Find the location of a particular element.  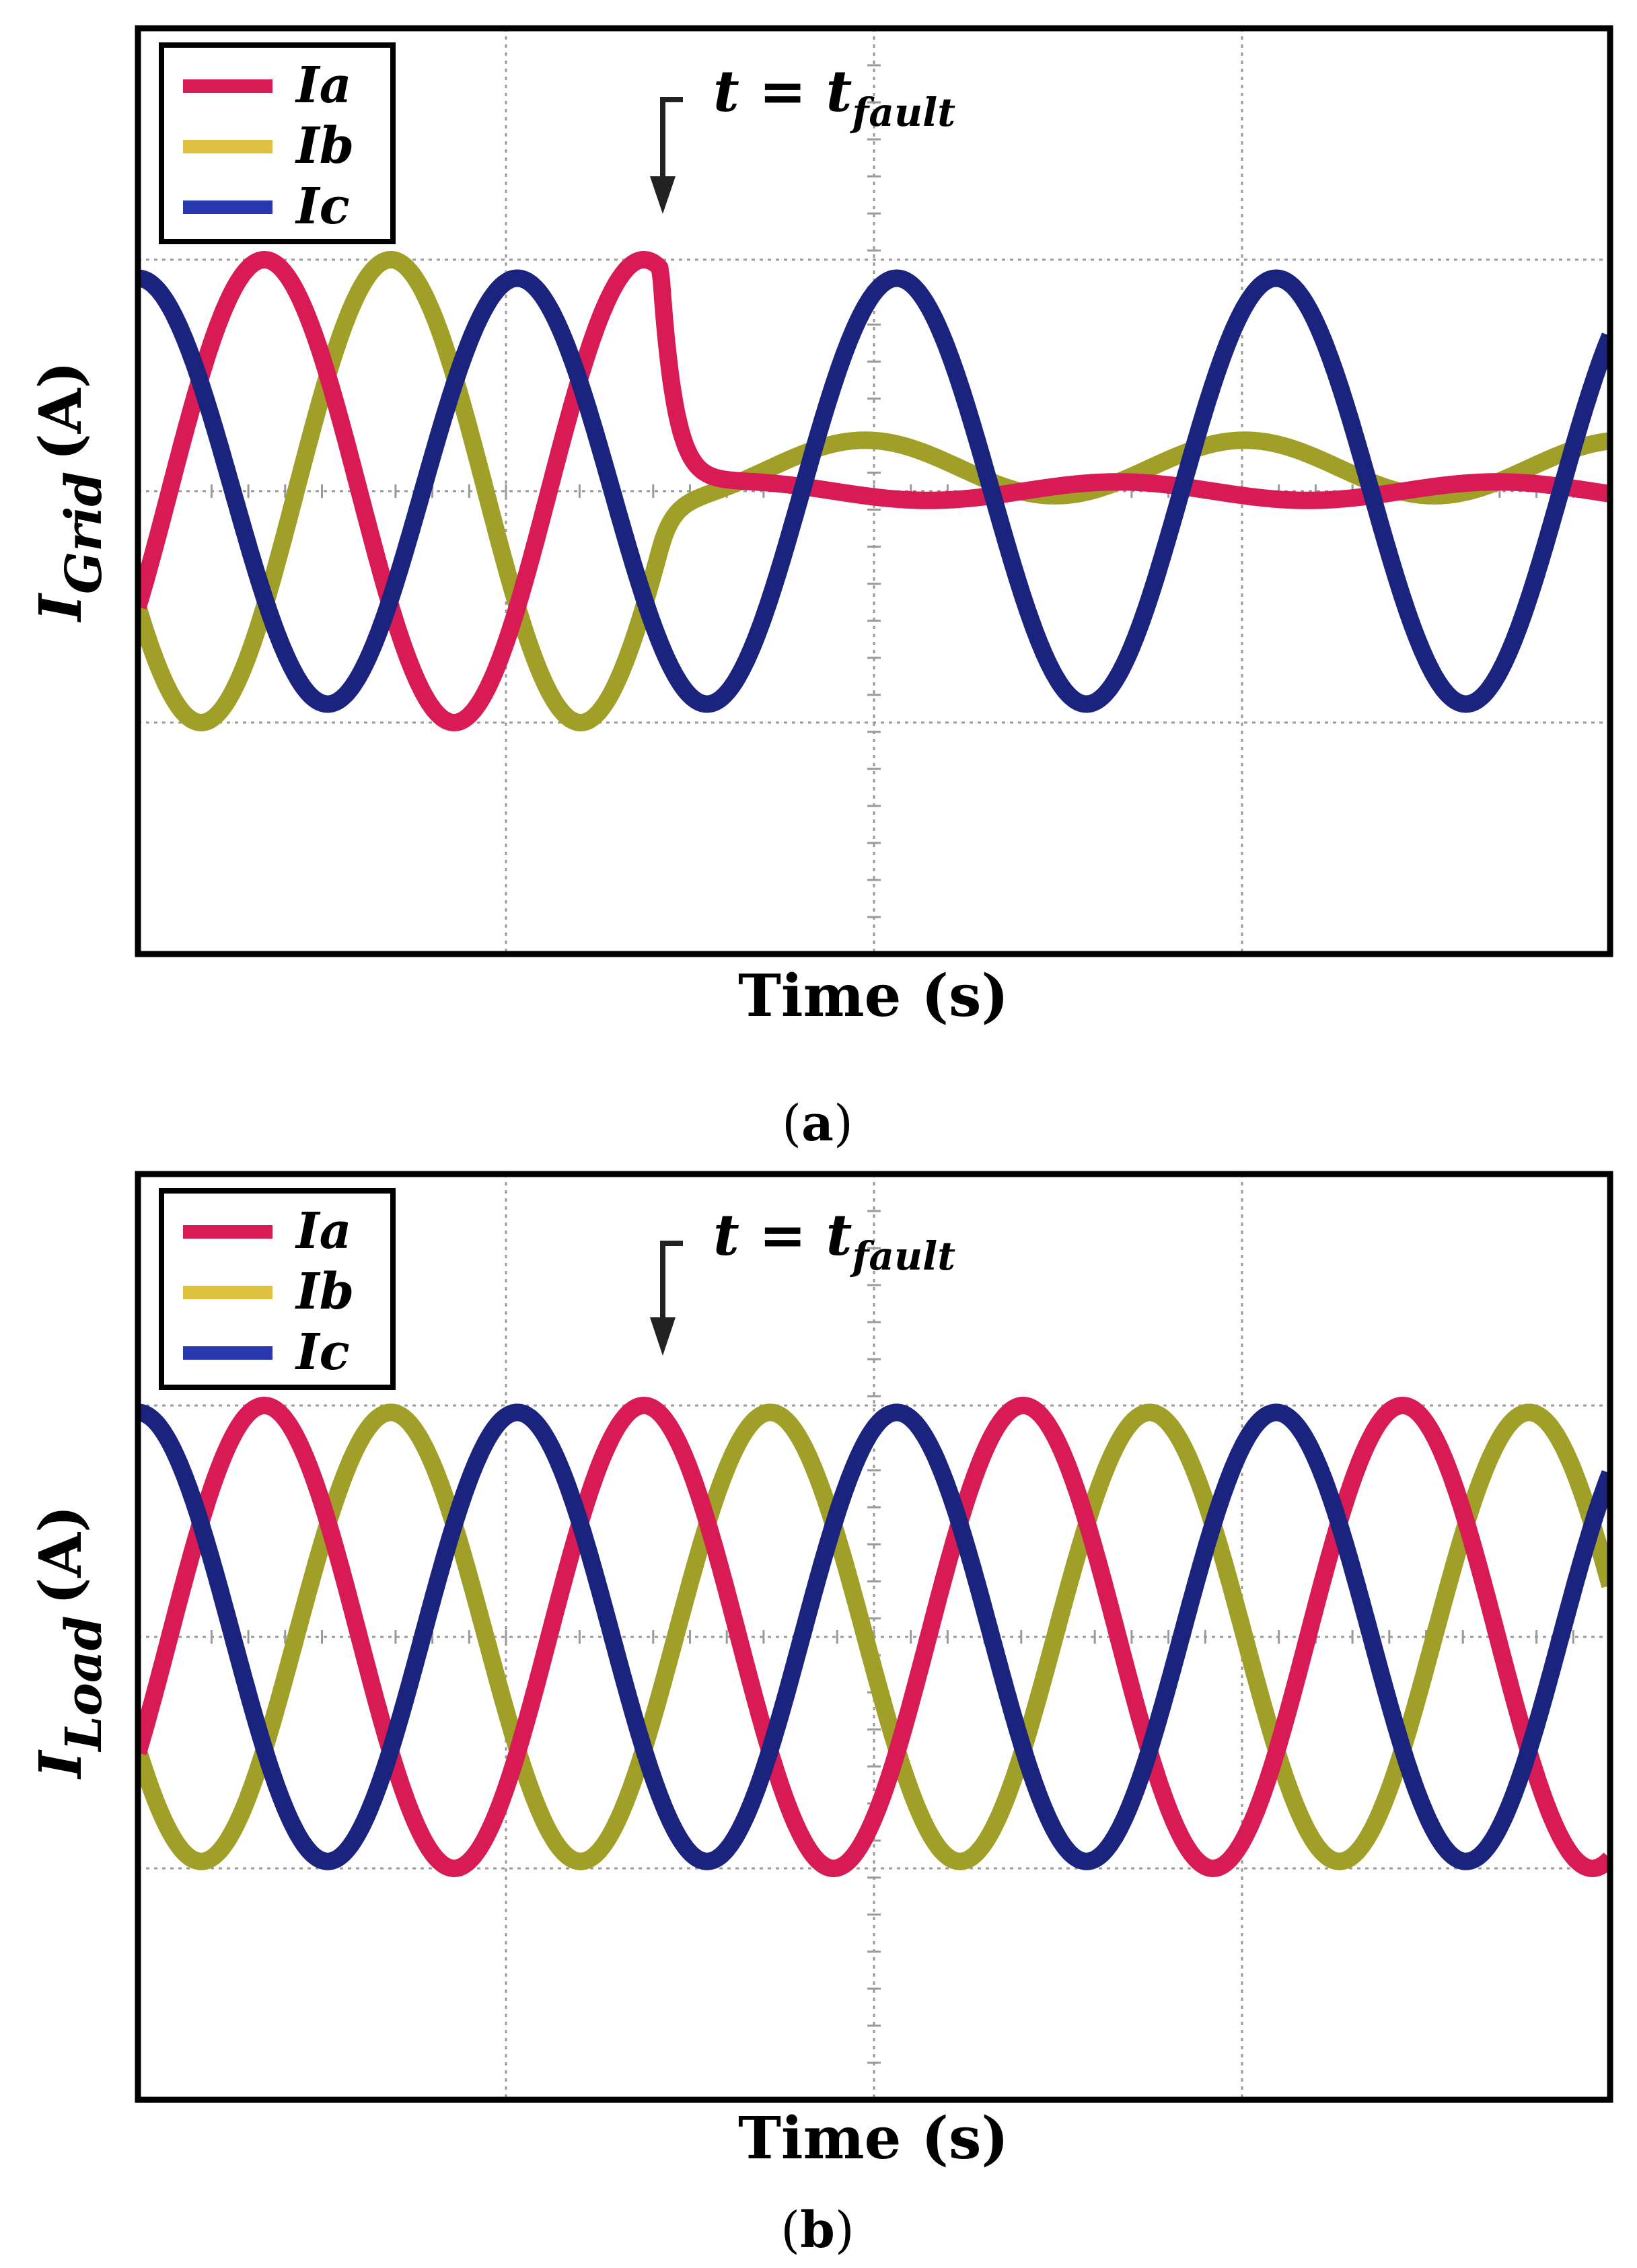

legend-label-ib-b: Ib is located at coordinates (324, 1292).